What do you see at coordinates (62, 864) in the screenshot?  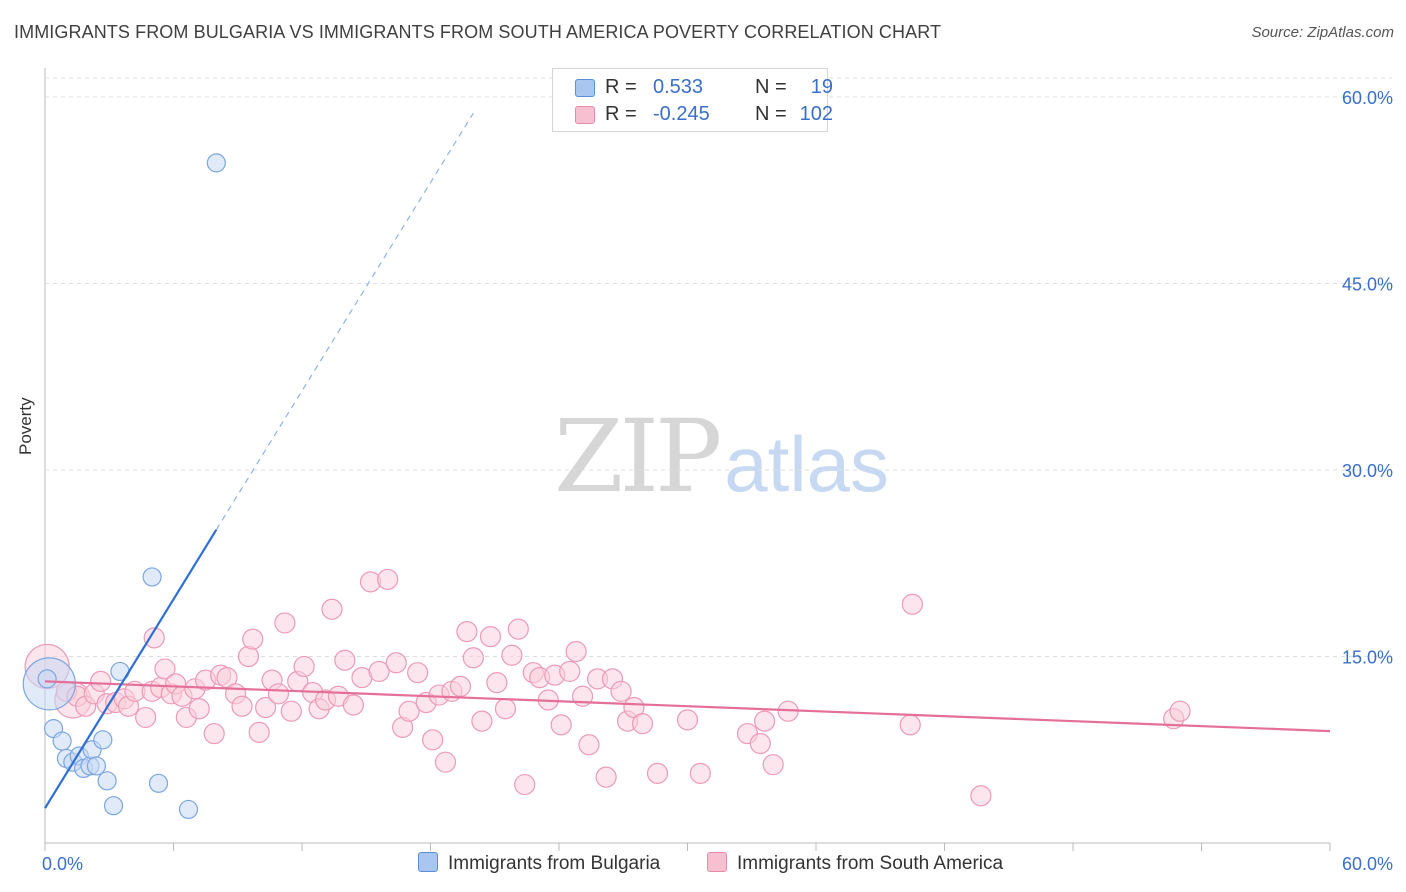 I see `x-tick-label-min: 0.0%` at bounding box center [62, 864].